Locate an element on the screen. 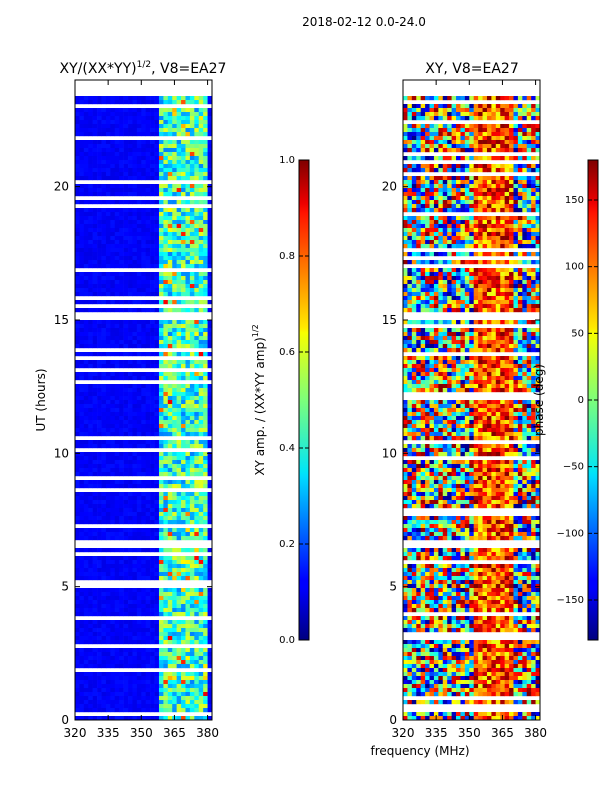  phase-title: XY, V8=EA27 is located at coordinates (472, 69).